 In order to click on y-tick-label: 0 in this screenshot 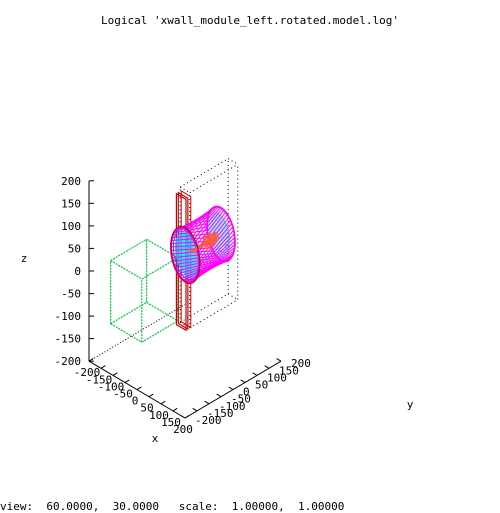, I will do `click(246, 392)`.